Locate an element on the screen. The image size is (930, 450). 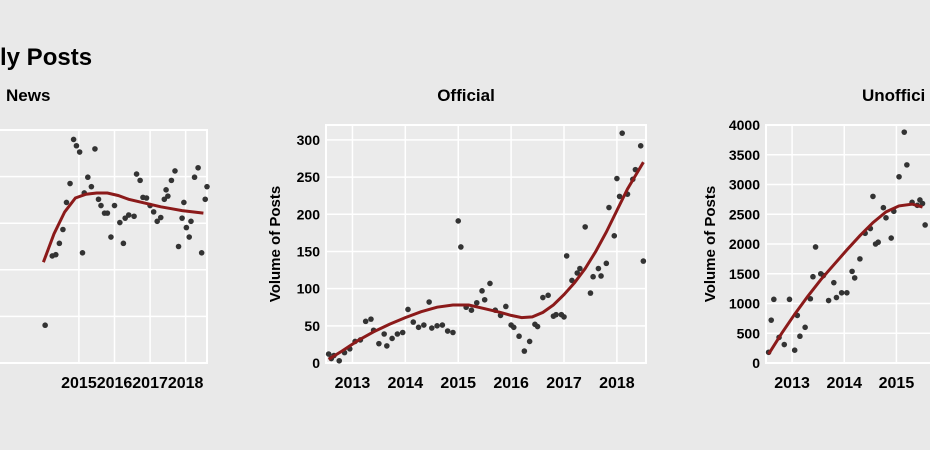
chart-title: Unoffici is located at coordinates (893, 95).